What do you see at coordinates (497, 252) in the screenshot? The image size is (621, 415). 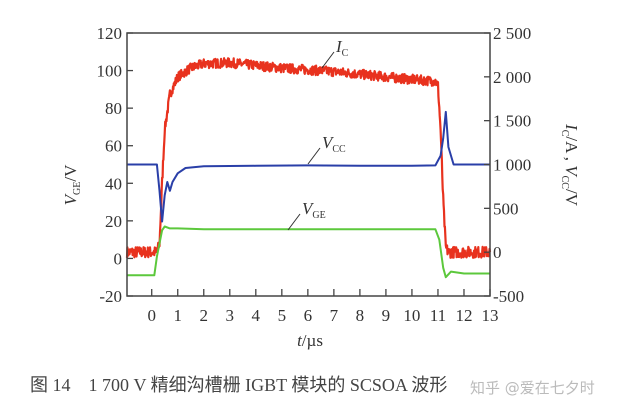 I see `y-right-tick-label: 0` at bounding box center [497, 252].